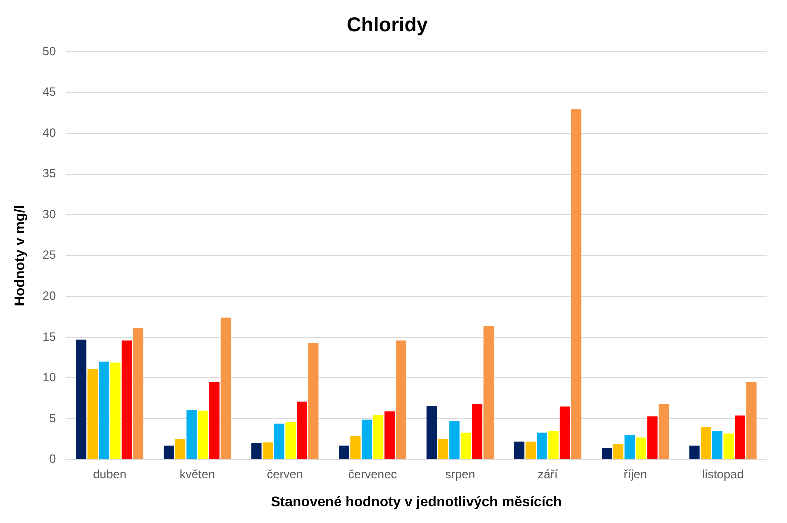 Image resolution: width=787 pixels, height=523 pixels. What do you see at coordinates (548, 474) in the screenshot?
I see `x-tick-label: září` at bounding box center [548, 474].